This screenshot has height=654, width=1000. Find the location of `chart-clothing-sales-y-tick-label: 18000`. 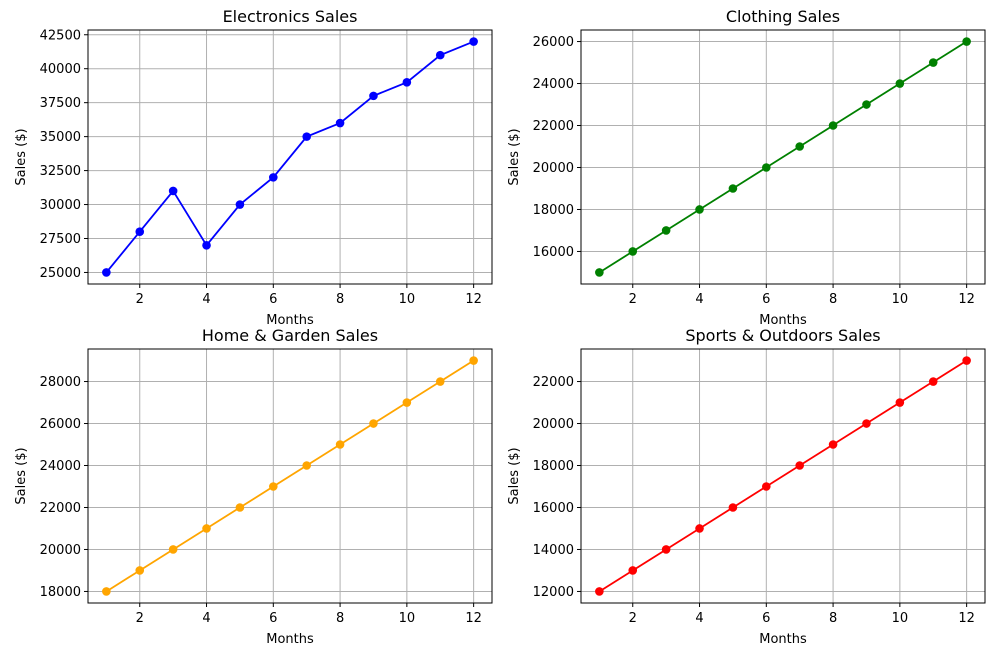

chart-clothing-sales-y-tick-label: 18000 is located at coordinates (553, 210).